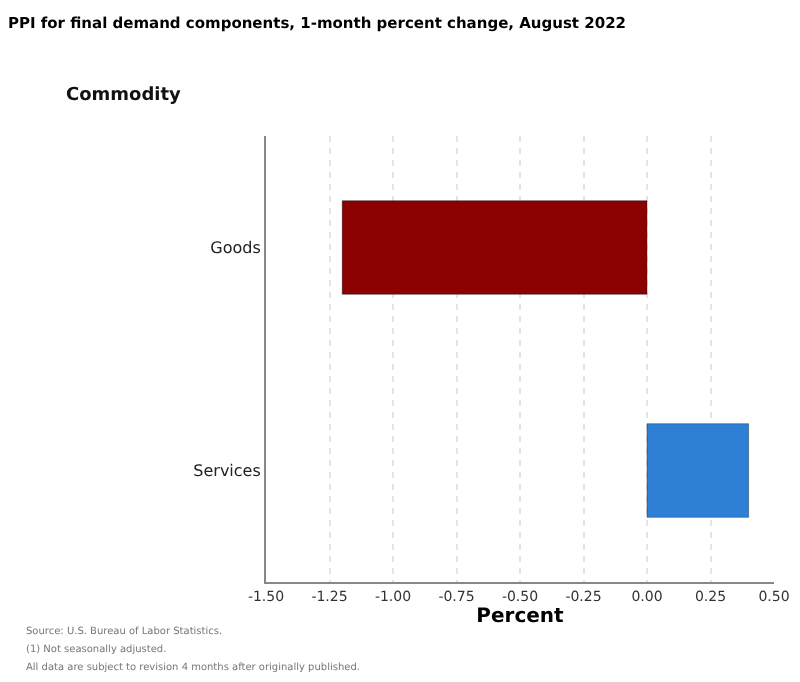 Image resolution: width=800 pixels, height=682 pixels. Describe the element at coordinates (124, 96) in the screenshot. I see `y-axis-title: Commodity` at that location.